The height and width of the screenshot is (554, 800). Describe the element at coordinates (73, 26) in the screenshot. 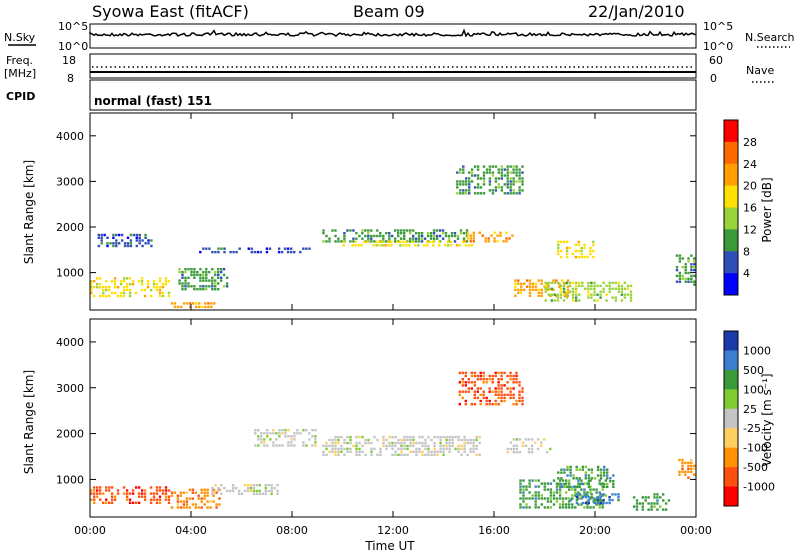

I see `nsky-tick-top: 10^5` at that location.